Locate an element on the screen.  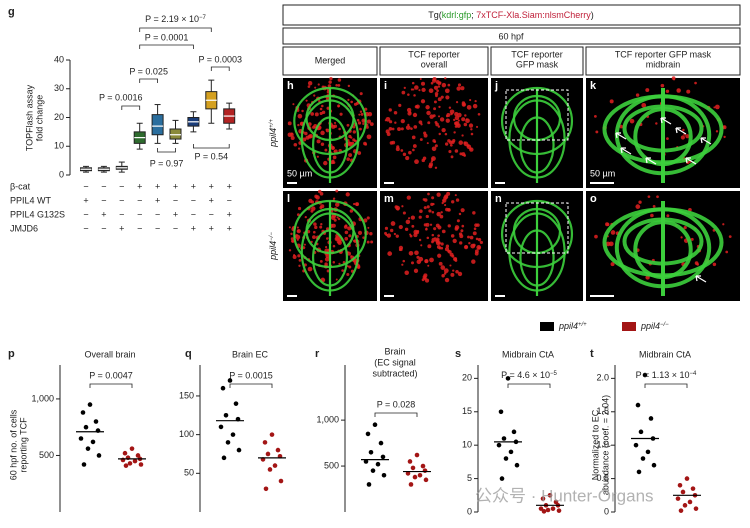
y-axis-label: reporting TCF is located at coordinates (23, 445).